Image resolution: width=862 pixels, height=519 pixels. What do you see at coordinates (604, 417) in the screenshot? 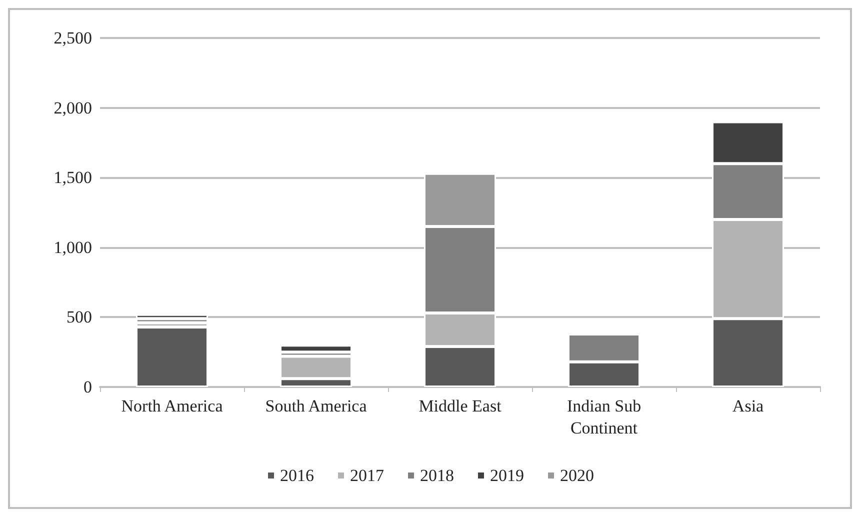
I see `x-tick-label: Indian Sub Continent` at bounding box center [604, 417].